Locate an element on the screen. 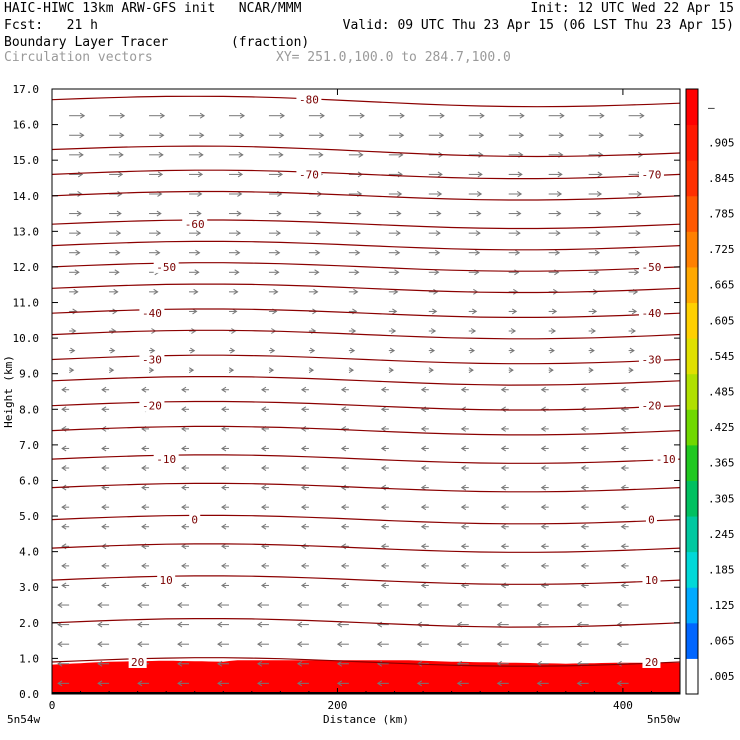  y-tick-label: 4.0 is located at coordinates (29, 552).